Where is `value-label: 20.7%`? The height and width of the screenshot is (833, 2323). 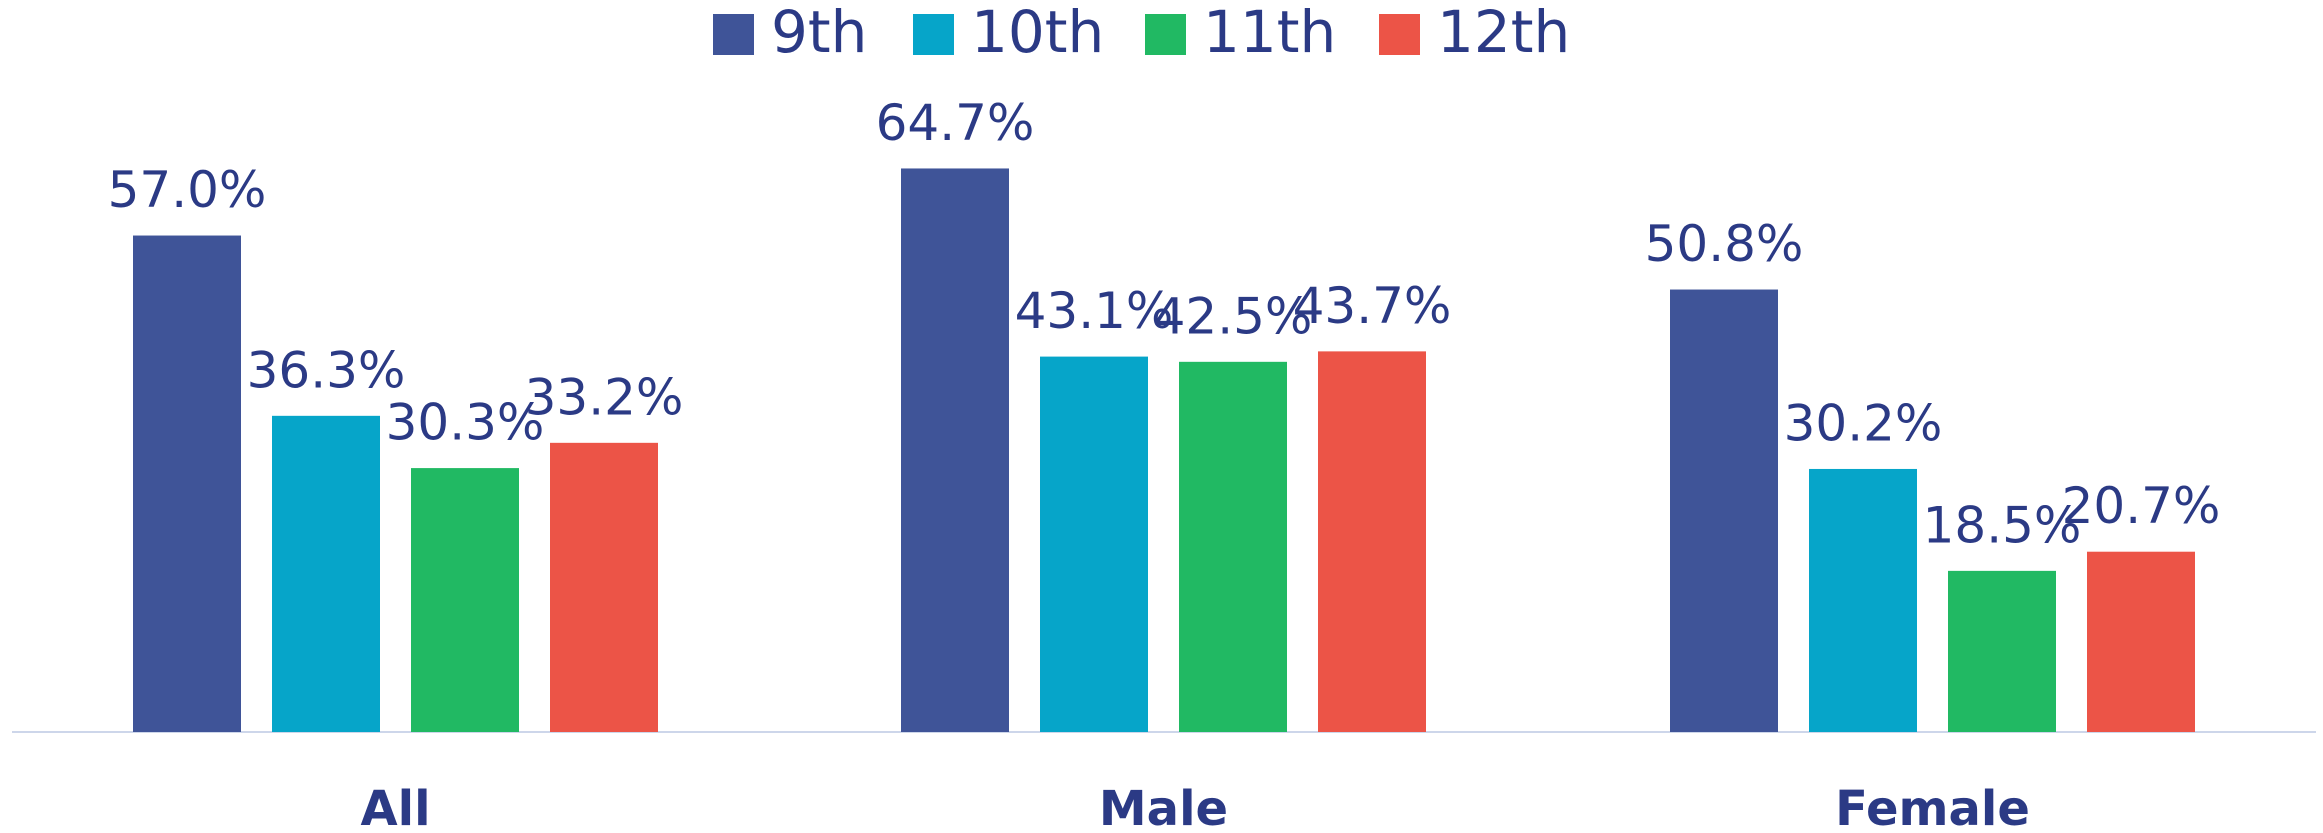 value-label: 20.7% is located at coordinates (2141, 506).